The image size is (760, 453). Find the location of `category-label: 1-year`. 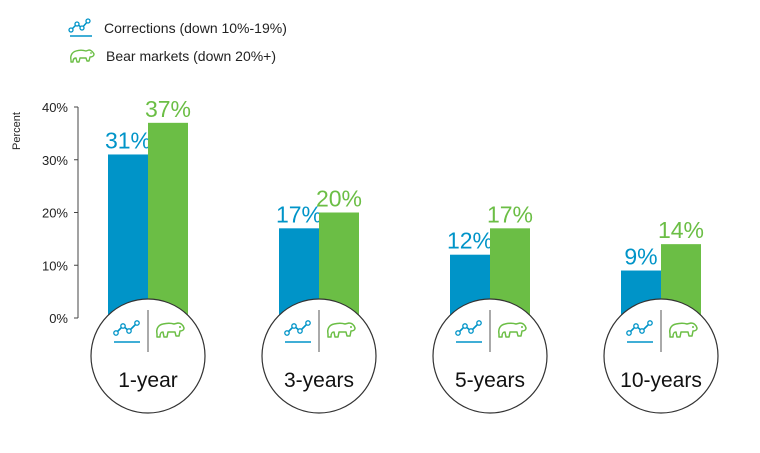

category-label: 1-year is located at coordinates (148, 380).